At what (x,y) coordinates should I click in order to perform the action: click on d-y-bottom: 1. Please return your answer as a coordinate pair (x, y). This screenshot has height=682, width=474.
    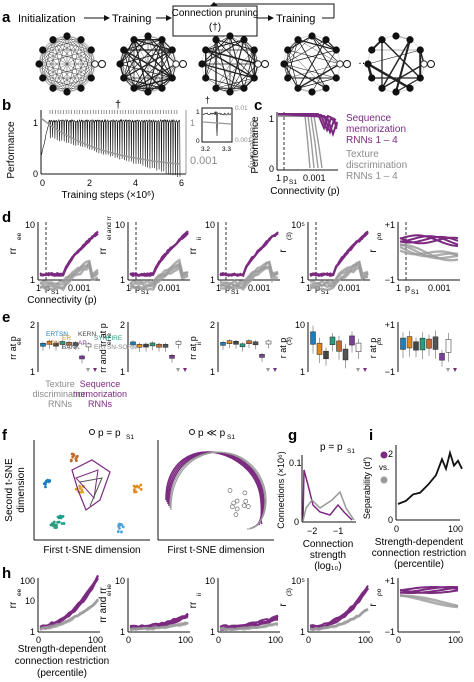
    Looking at the image, I should click on (302, 280).